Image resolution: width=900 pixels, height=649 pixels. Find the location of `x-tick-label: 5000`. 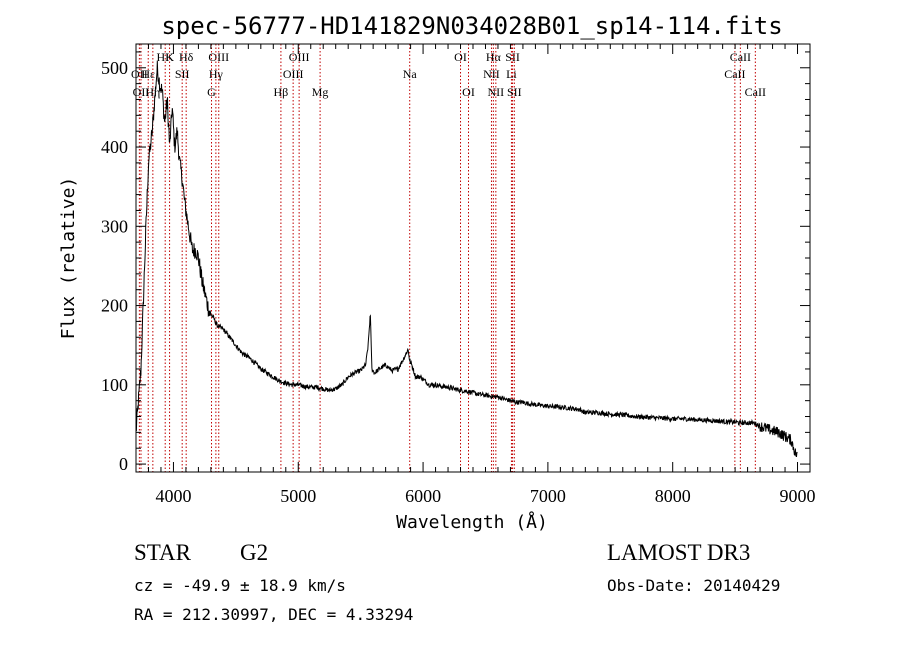

x-tick-label: 5000 is located at coordinates (298, 496).